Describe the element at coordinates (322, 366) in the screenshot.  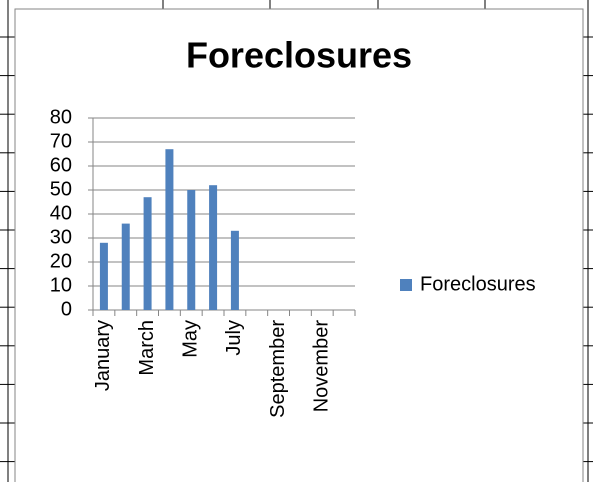
I see `x-tick-label: November` at that location.